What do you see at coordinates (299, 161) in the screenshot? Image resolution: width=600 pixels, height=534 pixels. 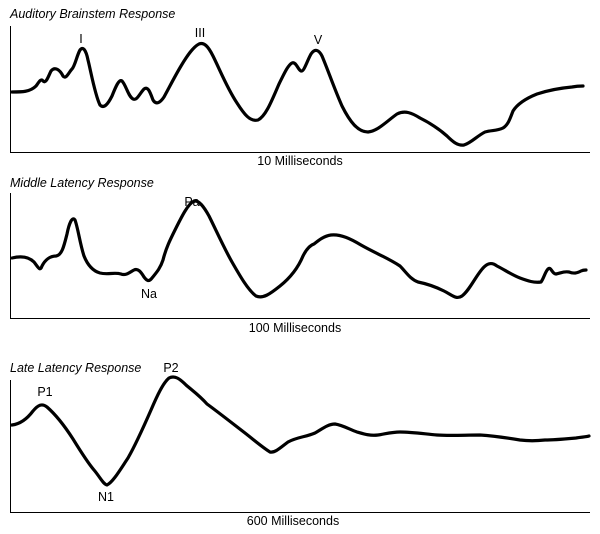 I see `axis-caption-abr: 10 Milliseconds` at bounding box center [299, 161].